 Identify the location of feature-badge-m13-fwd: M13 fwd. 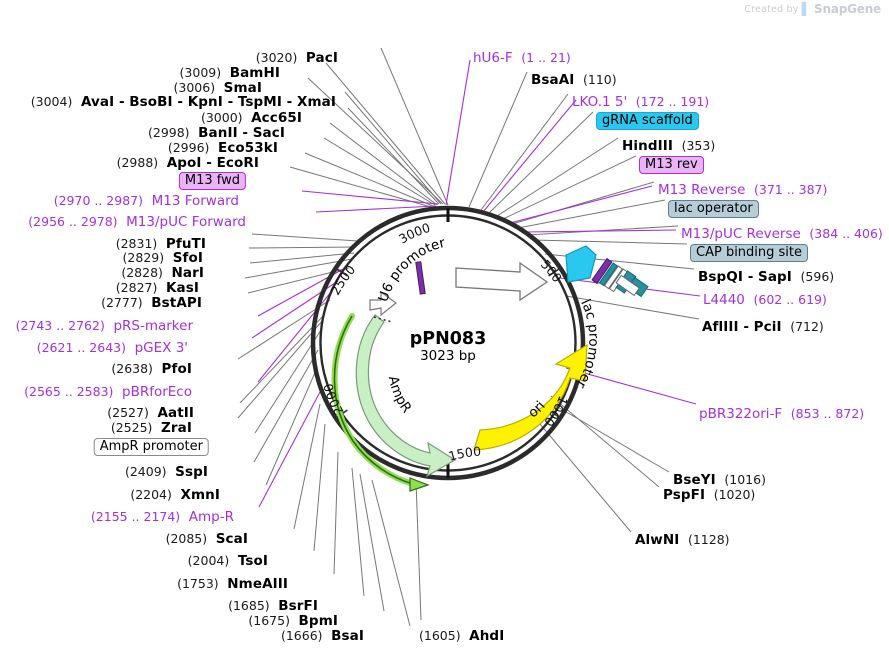
(212, 180).